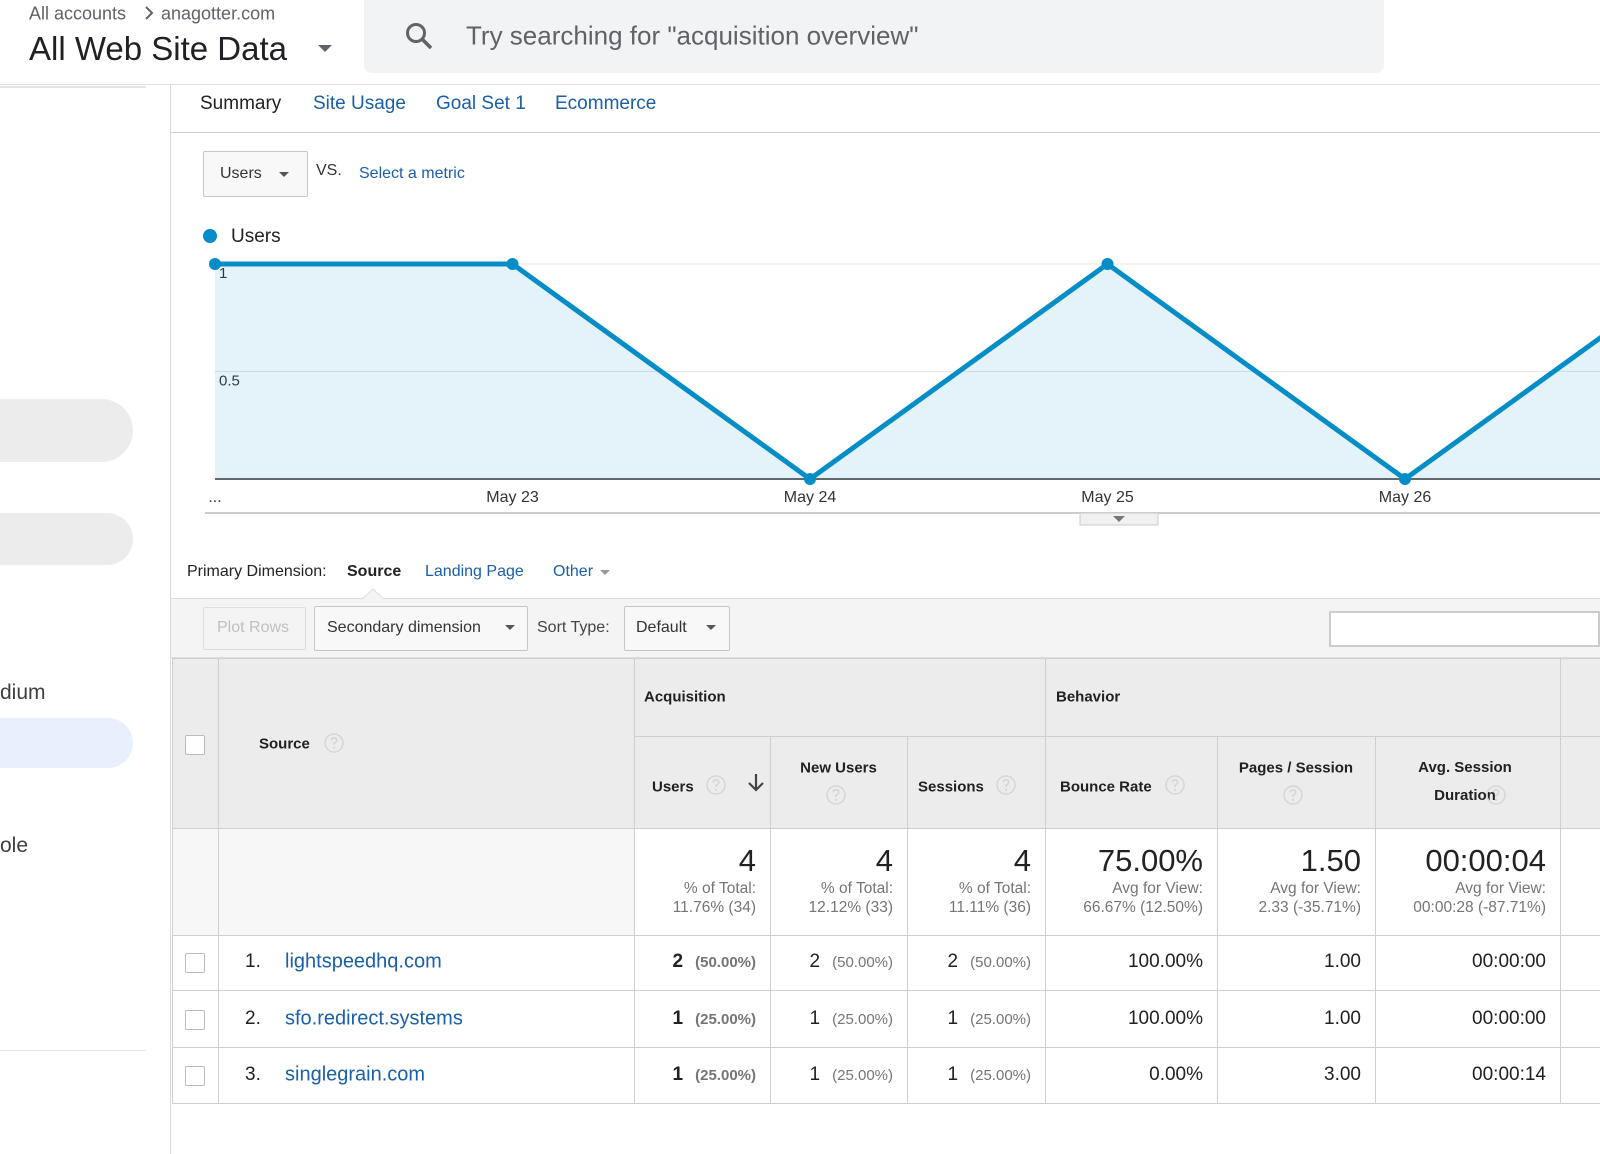 The width and height of the screenshot is (1600, 1154). Describe the element at coordinates (325, 48) in the screenshot. I see `view-caret` at that location.